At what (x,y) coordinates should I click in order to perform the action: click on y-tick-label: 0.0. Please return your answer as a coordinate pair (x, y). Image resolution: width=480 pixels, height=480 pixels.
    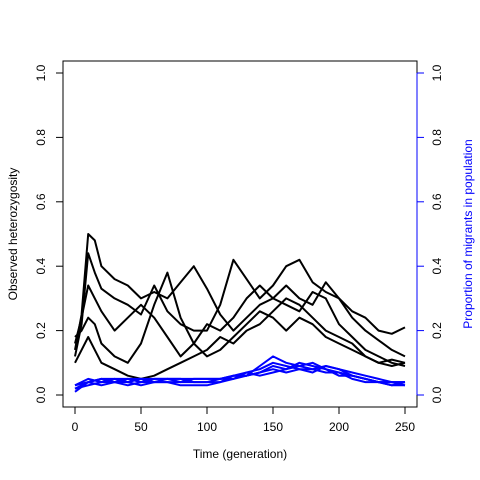
    Looking at the image, I should click on (41, 394).